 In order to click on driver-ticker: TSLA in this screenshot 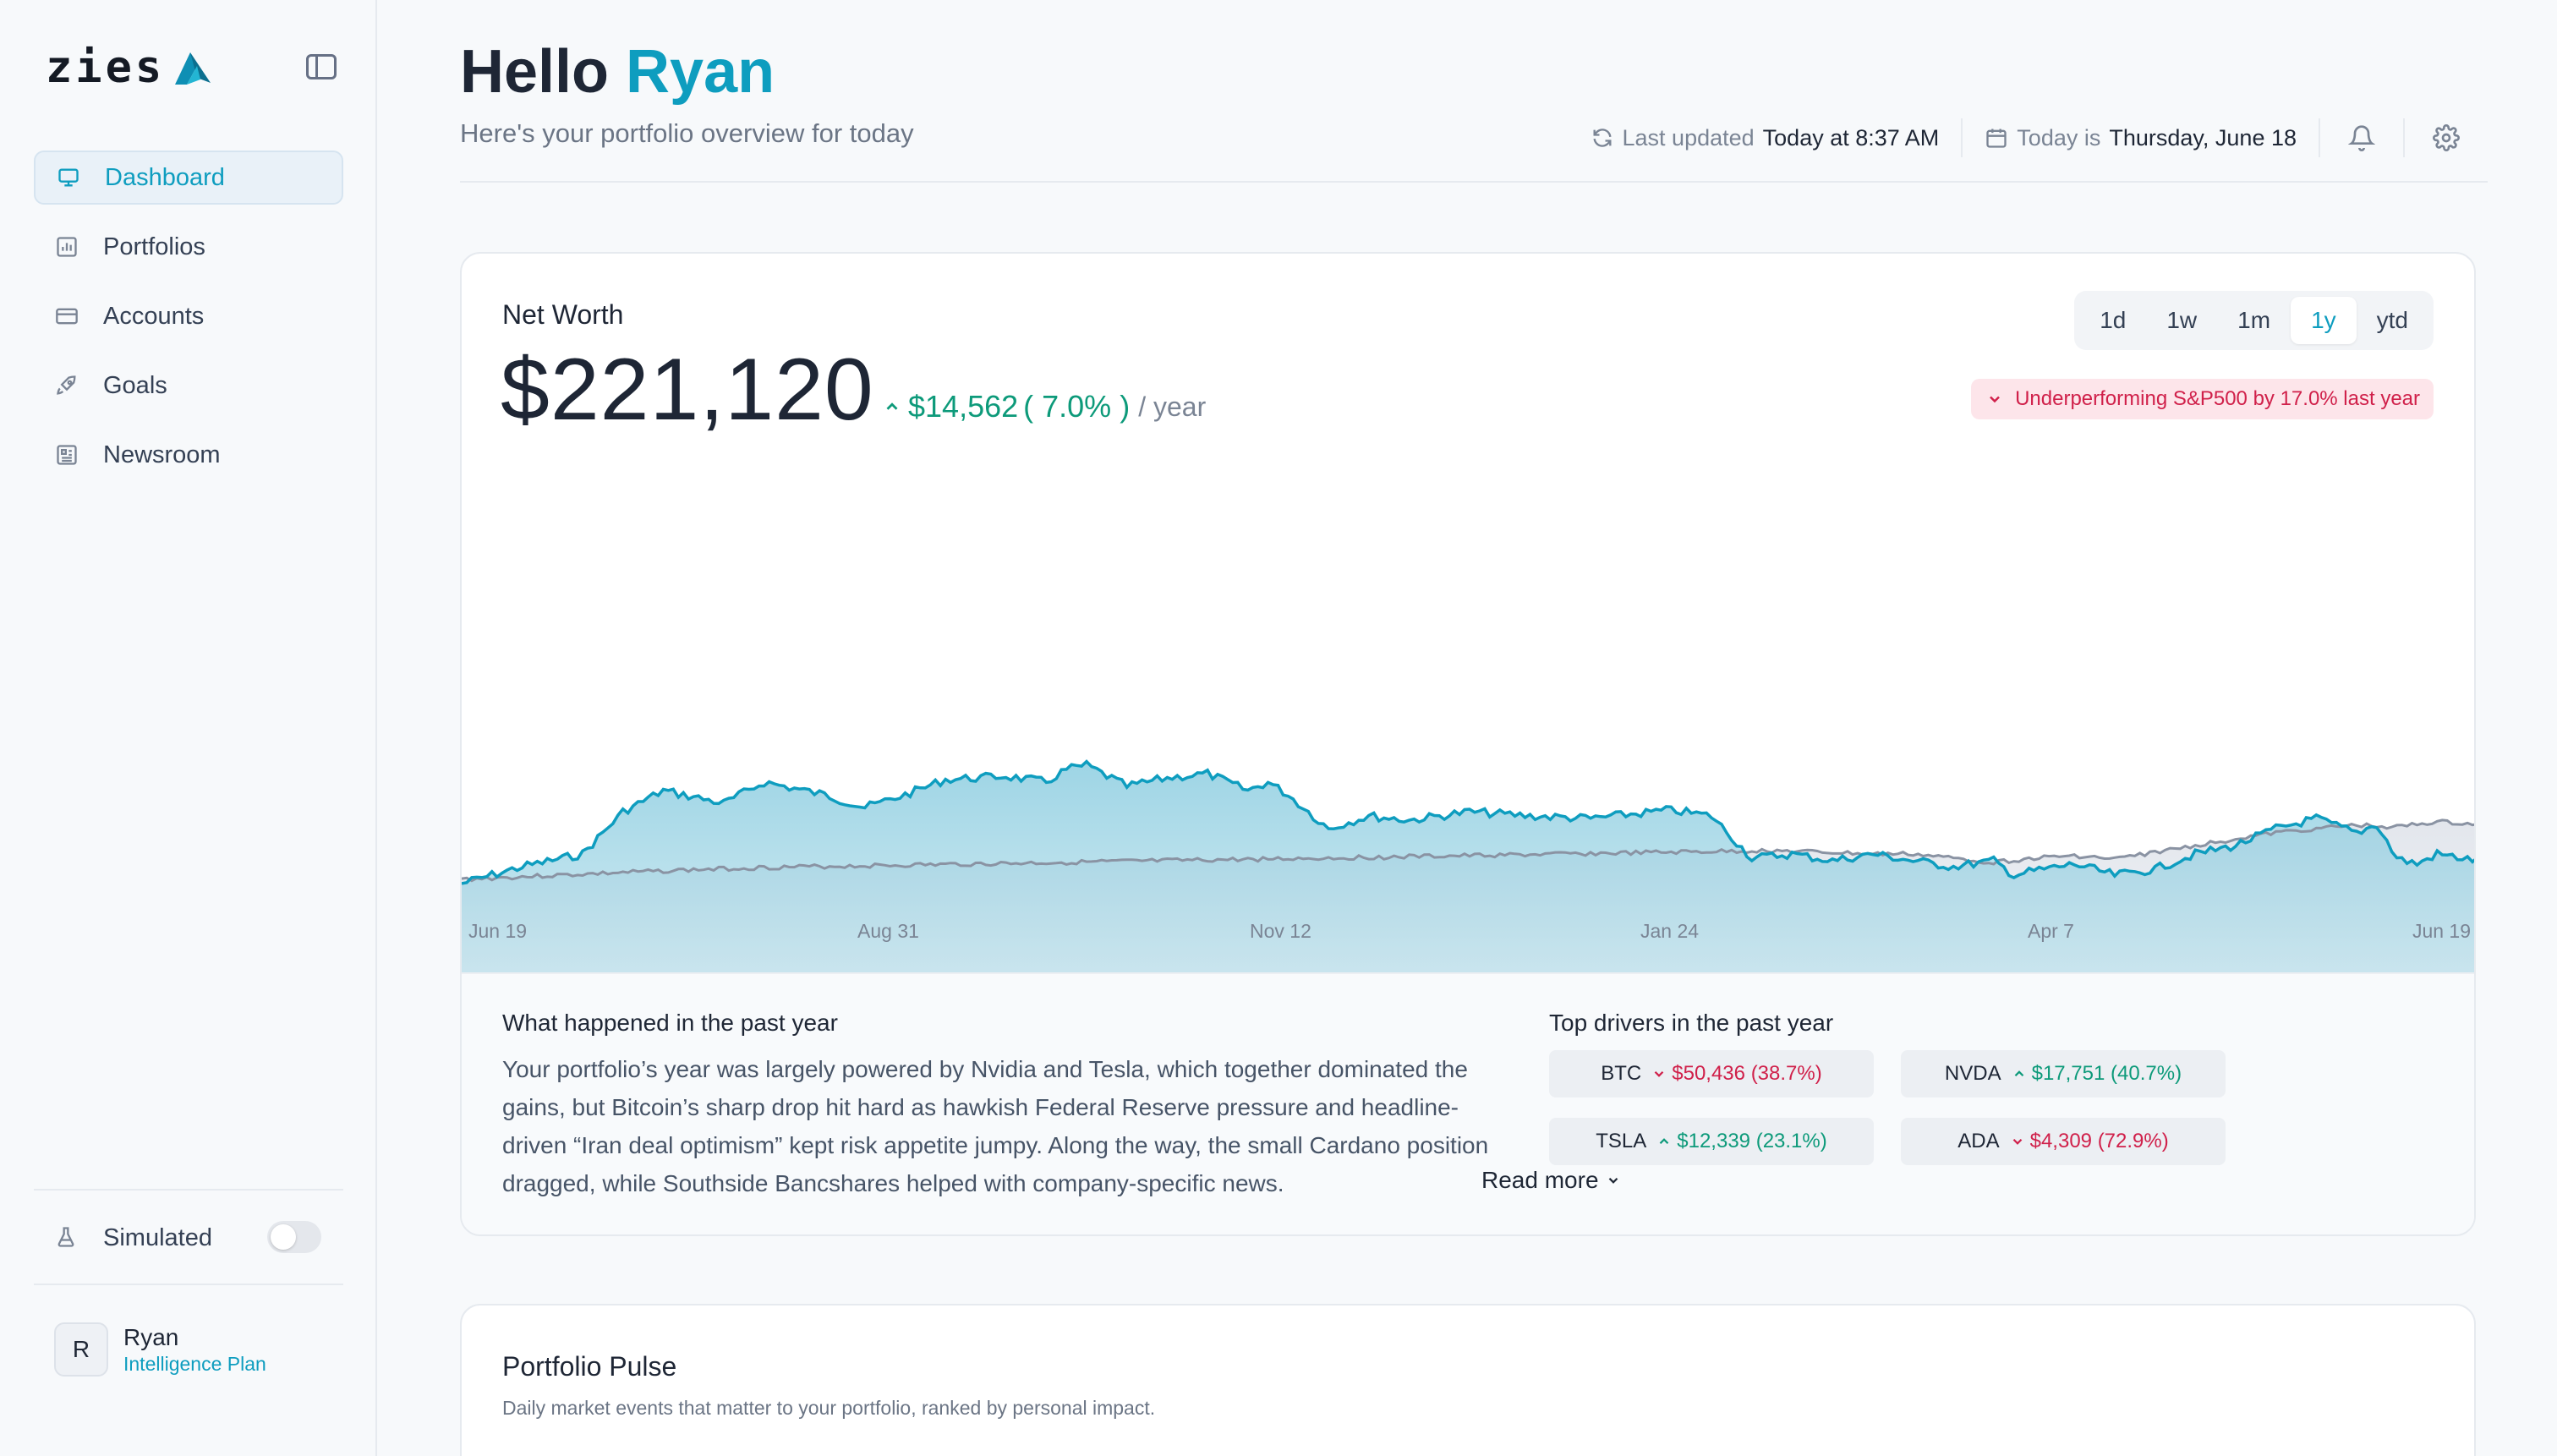, I will do `click(1621, 1141)`.